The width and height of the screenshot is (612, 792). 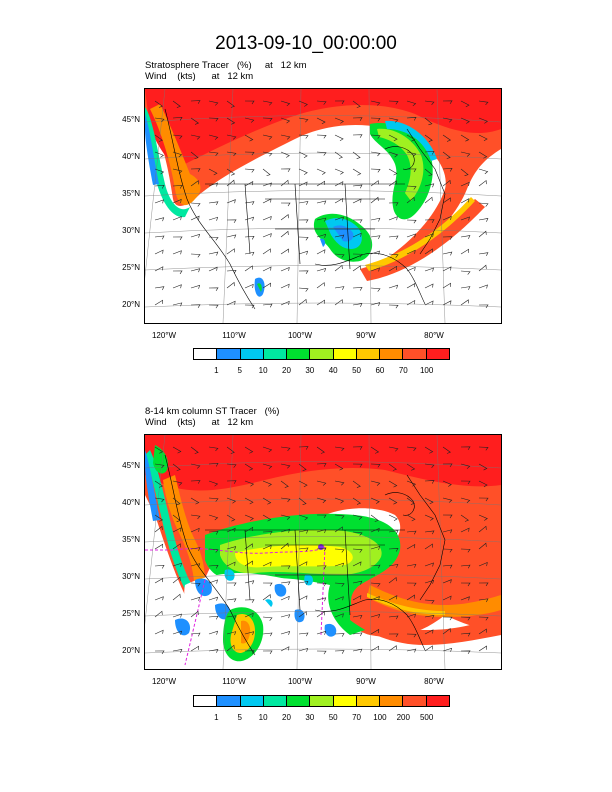 What do you see at coordinates (131, 119) in the screenshot?
I see `panel-1-lat-label: 45°N` at bounding box center [131, 119].